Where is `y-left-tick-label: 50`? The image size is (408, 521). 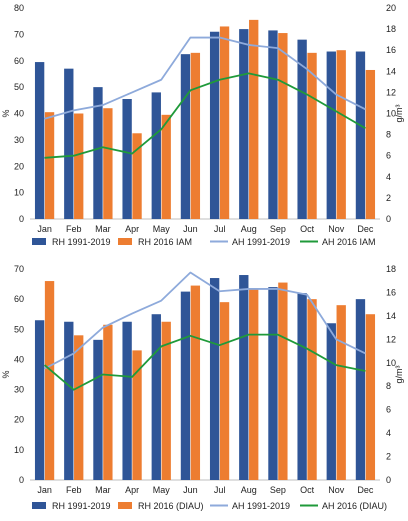
y-left-tick-label: 50 is located at coordinates (19, 87).